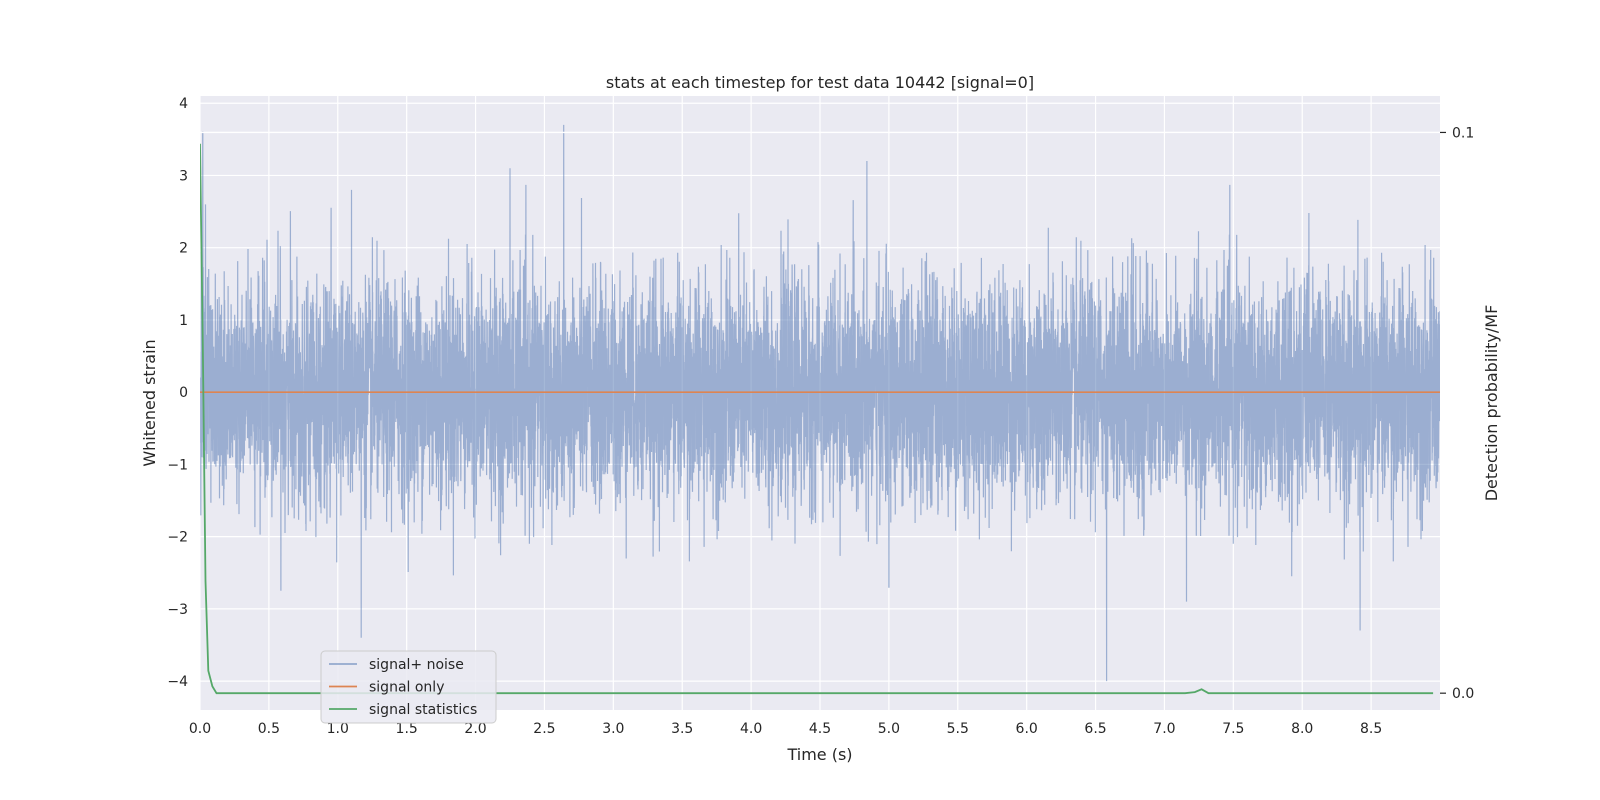 Image resolution: width=1600 pixels, height=800 pixels. What do you see at coordinates (1302, 729) in the screenshot?
I see `x-tick-label: 8.0` at bounding box center [1302, 729].